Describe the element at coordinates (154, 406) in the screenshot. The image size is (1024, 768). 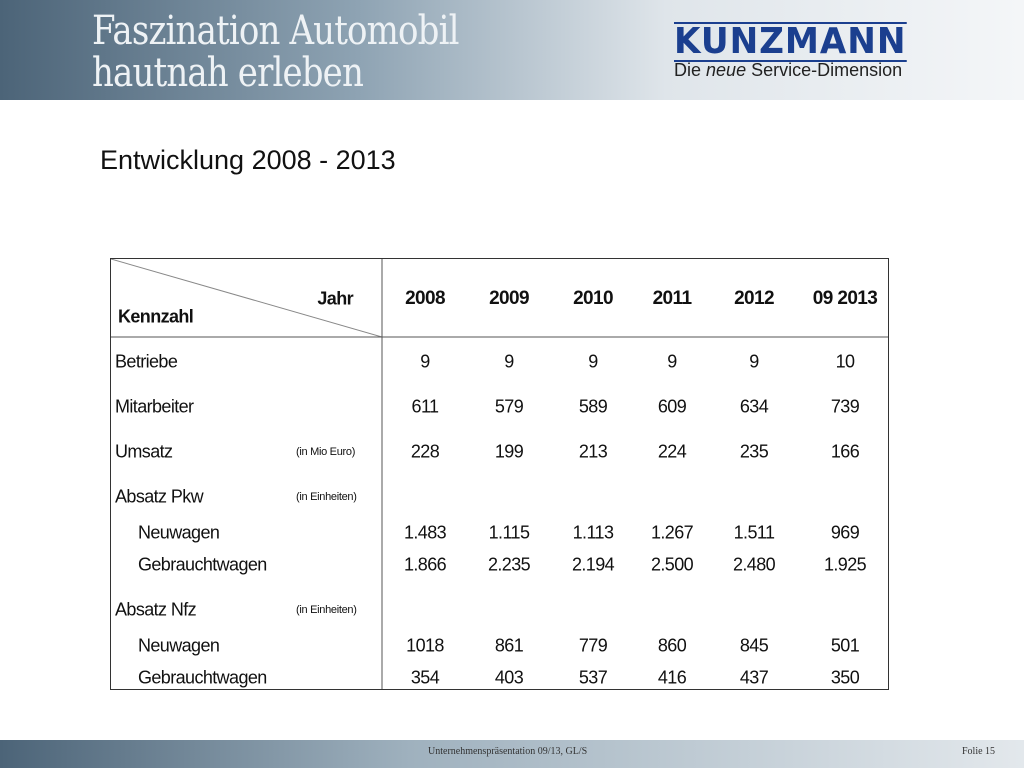
I see `row-label: Mitarbeiter` at that location.